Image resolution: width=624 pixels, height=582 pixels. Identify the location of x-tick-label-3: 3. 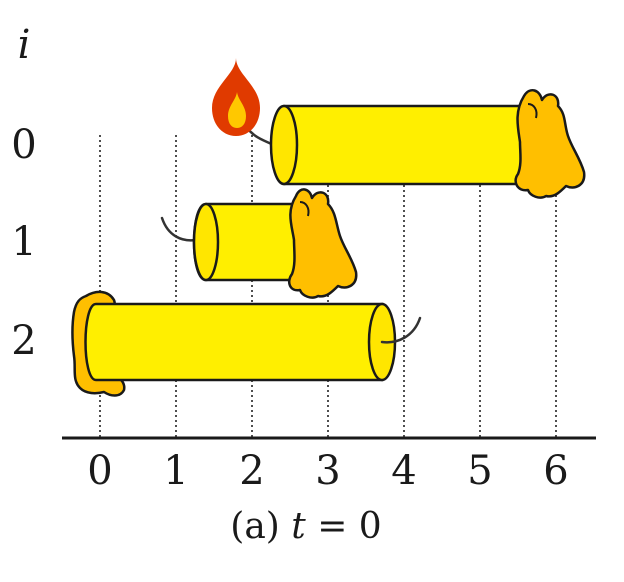
(327, 471).